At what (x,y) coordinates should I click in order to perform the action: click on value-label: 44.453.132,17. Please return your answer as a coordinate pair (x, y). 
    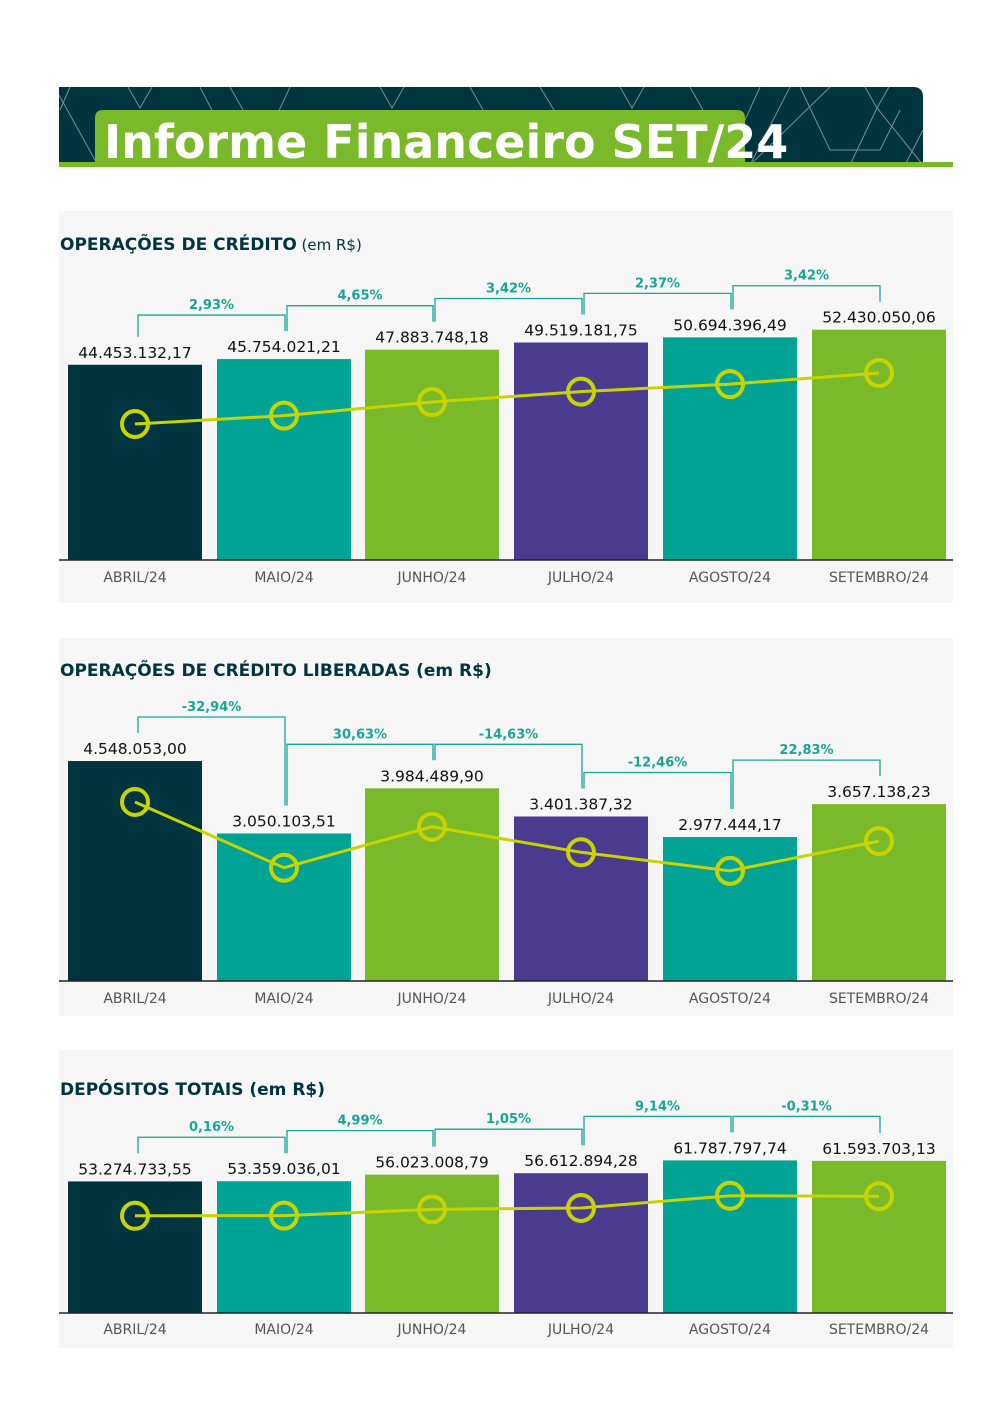
    Looking at the image, I should click on (134, 353).